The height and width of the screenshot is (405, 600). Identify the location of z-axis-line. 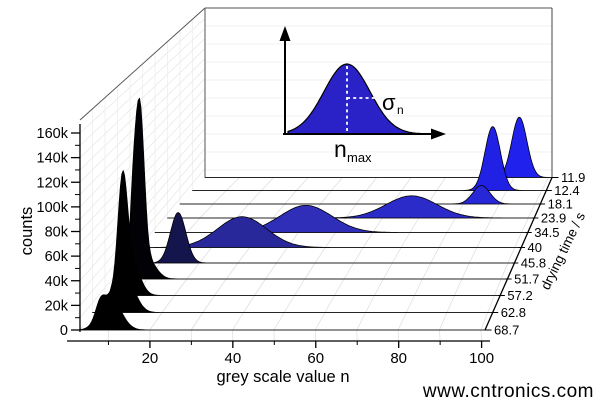
(518, 254).